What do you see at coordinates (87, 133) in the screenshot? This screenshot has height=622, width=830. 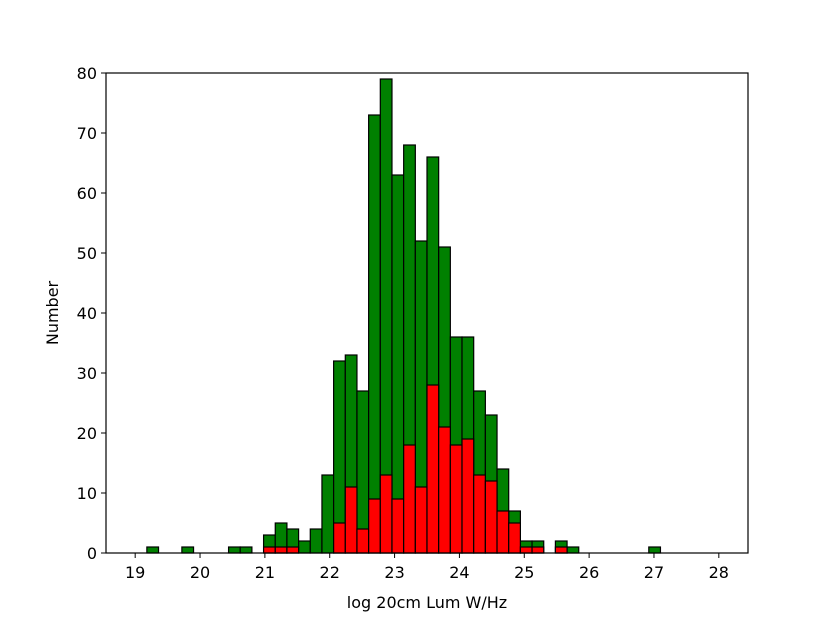 I see `y-tick-label: 70` at bounding box center [87, 133].